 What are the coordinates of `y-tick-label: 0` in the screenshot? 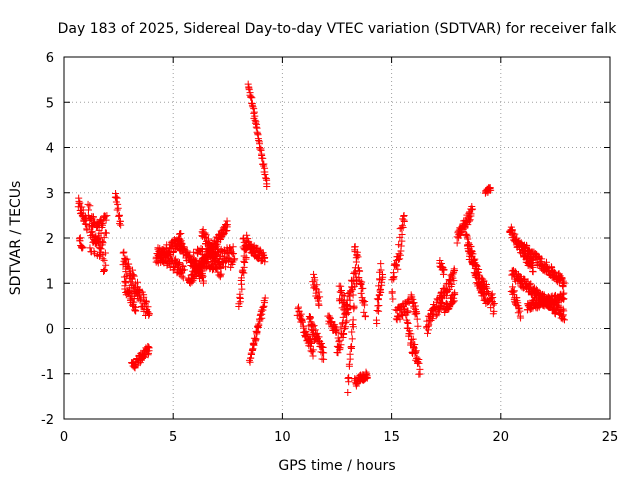 It's located at (50, 330).